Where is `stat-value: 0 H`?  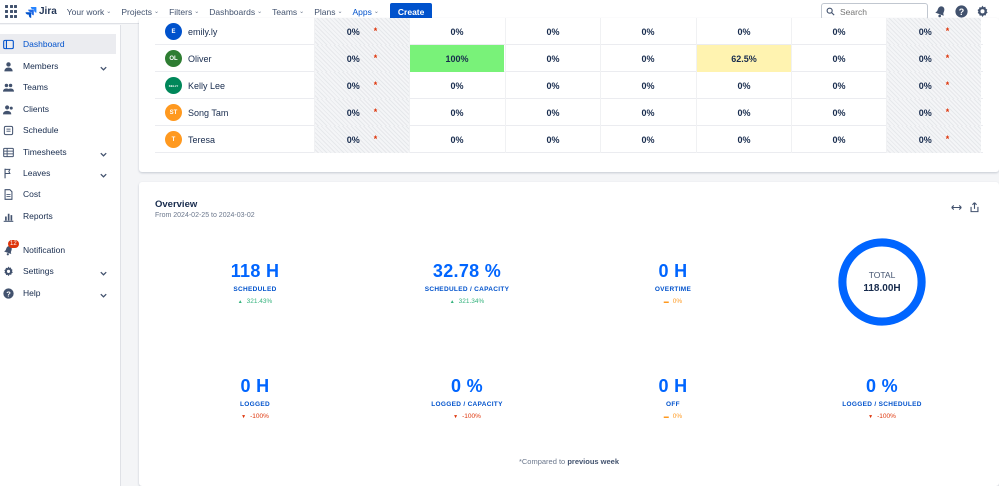 stat-value: 0 H is located at coordinates (673, 386).